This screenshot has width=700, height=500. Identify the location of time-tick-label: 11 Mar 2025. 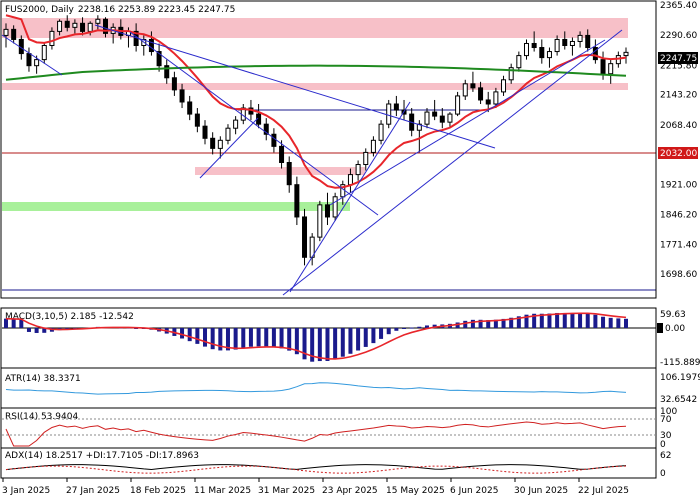
(222, 491).